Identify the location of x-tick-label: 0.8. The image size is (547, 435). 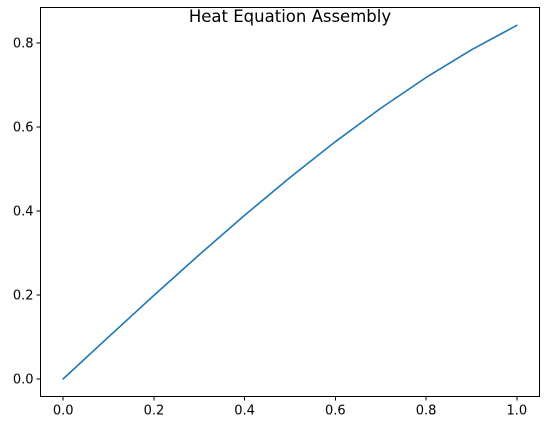
(426, 411).